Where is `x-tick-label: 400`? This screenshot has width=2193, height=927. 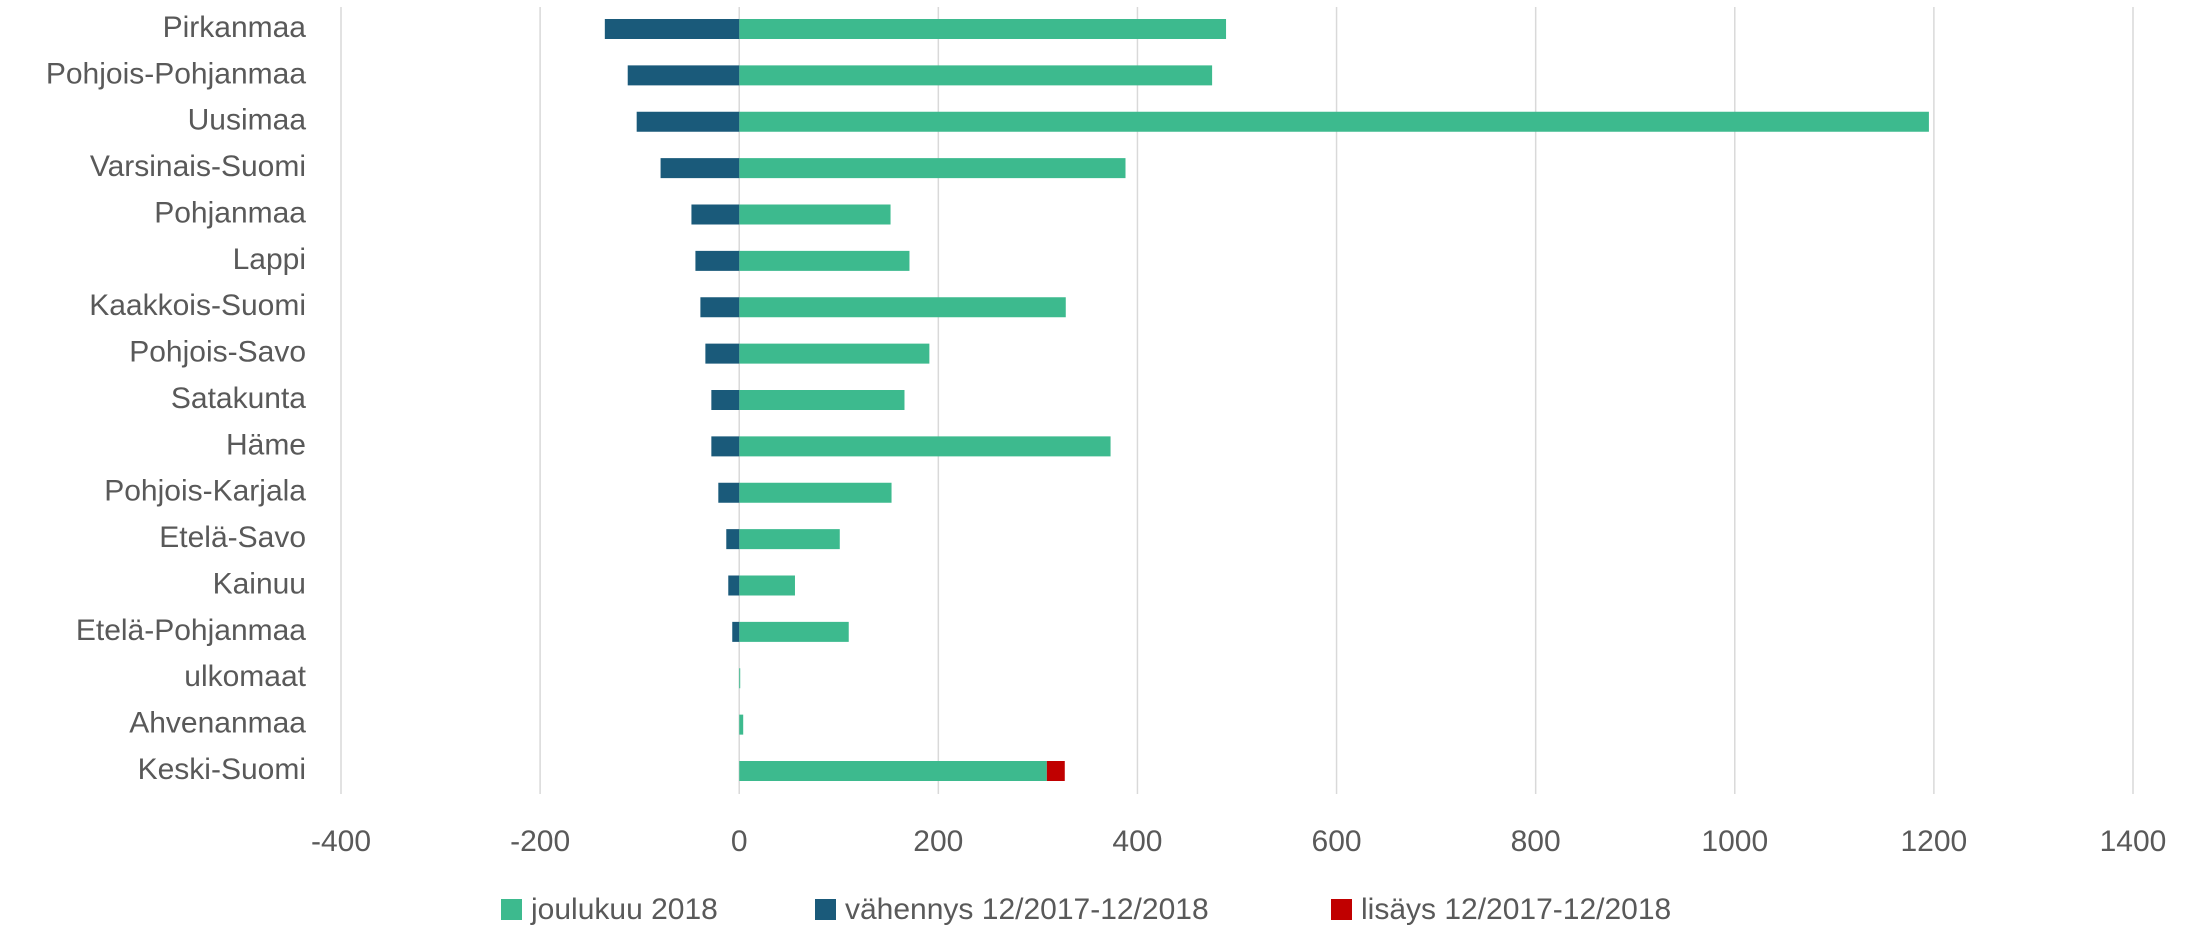
x-tick-label: 400 is located at coordinates (1137, 841).